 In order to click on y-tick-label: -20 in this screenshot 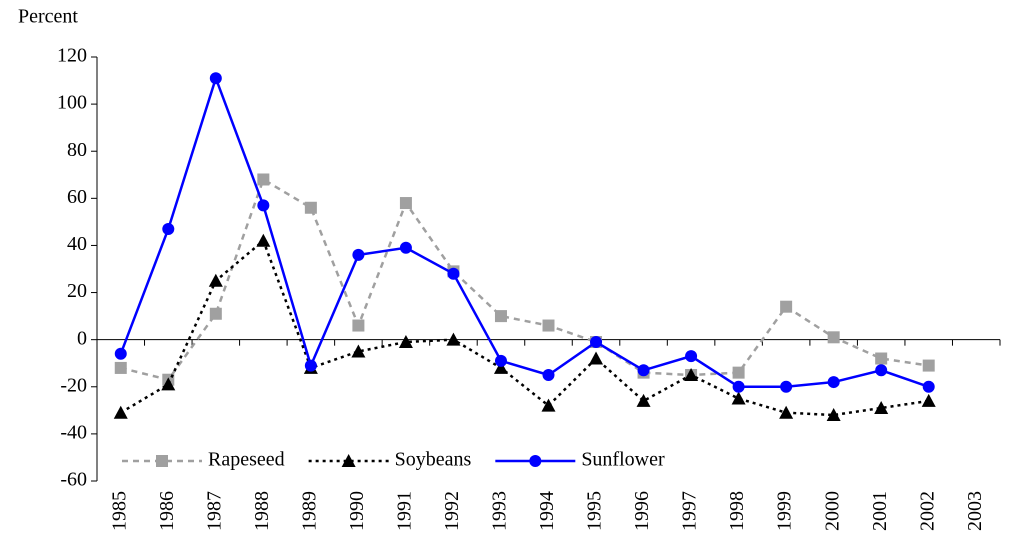, I will do `click(73, 385)`.